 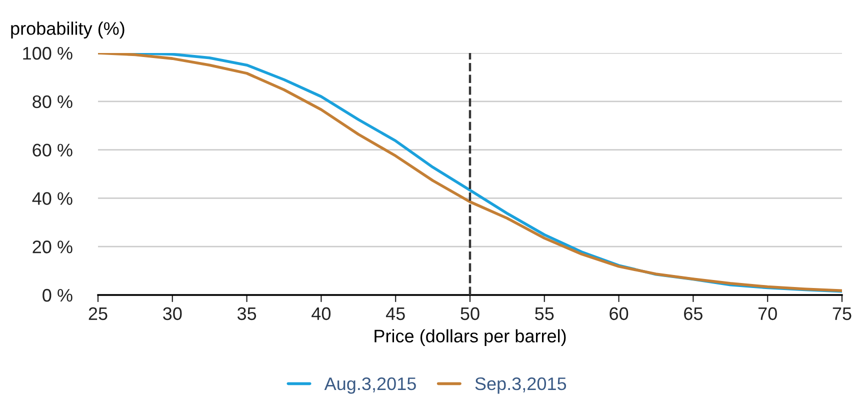 I want to click on x-tick-label: 35, so click(x=246, y=313).